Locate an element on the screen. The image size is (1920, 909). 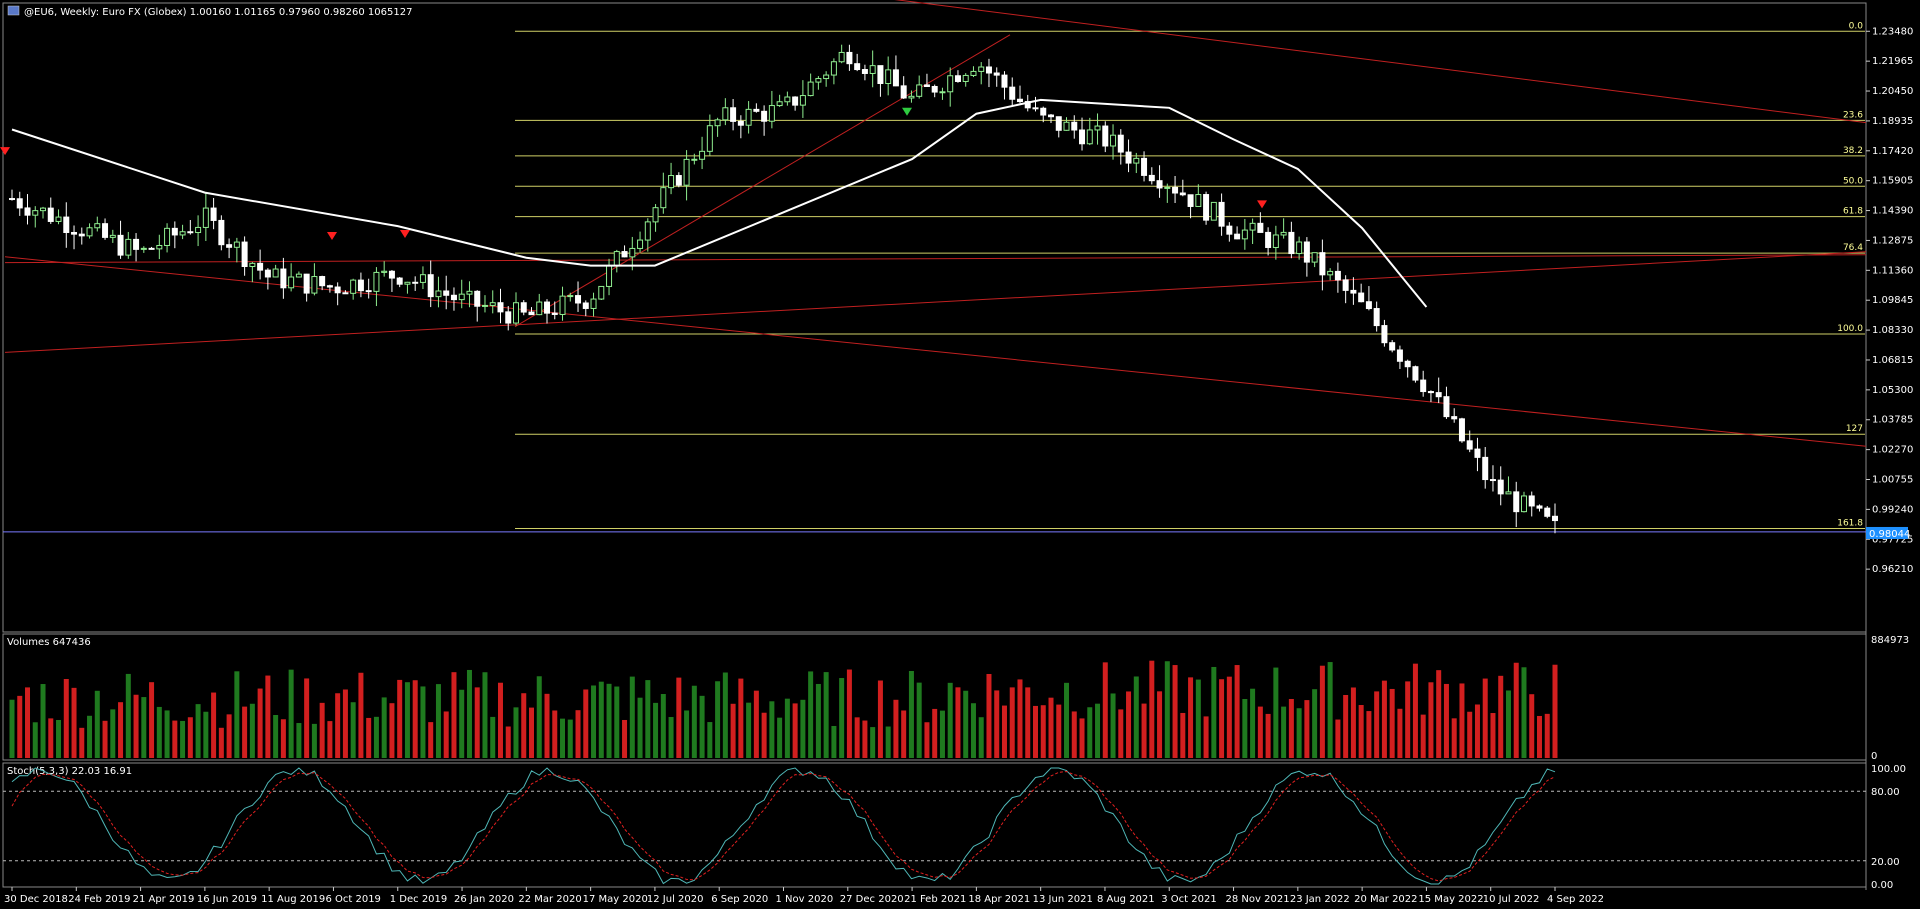
time-tick-label: 20 Mar 2022 is located at coordinates (1385, 899).